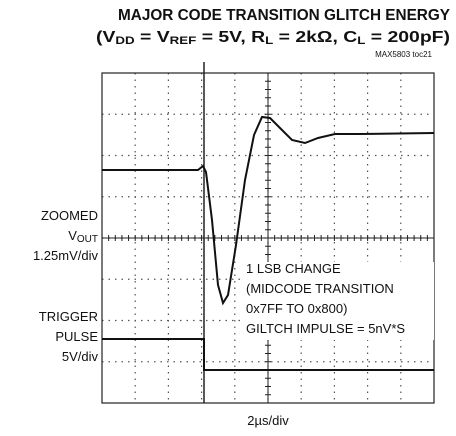 The width and height of the screenshot is (456, 436). I want to click on subtitle-sub: DD, so click(124, 41).